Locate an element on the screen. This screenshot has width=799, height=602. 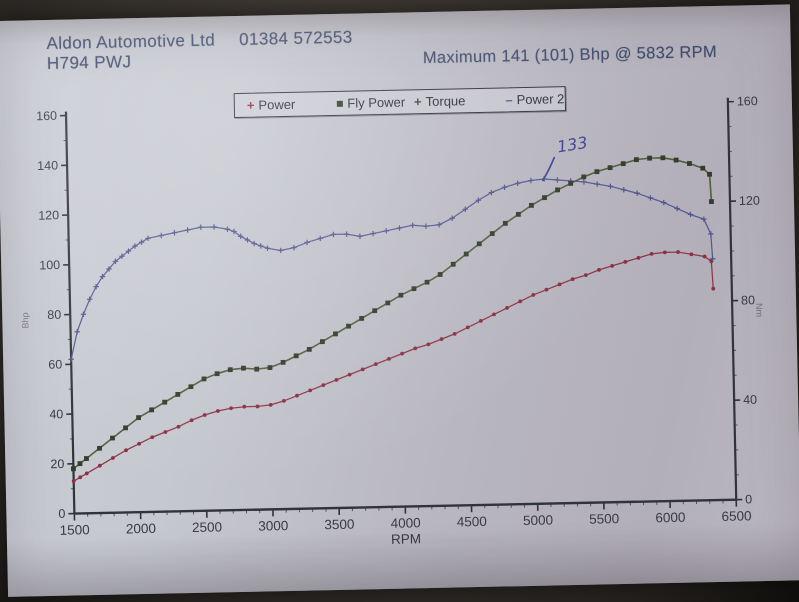
x-axis-title: RPM is located at coordinates (406, 539).